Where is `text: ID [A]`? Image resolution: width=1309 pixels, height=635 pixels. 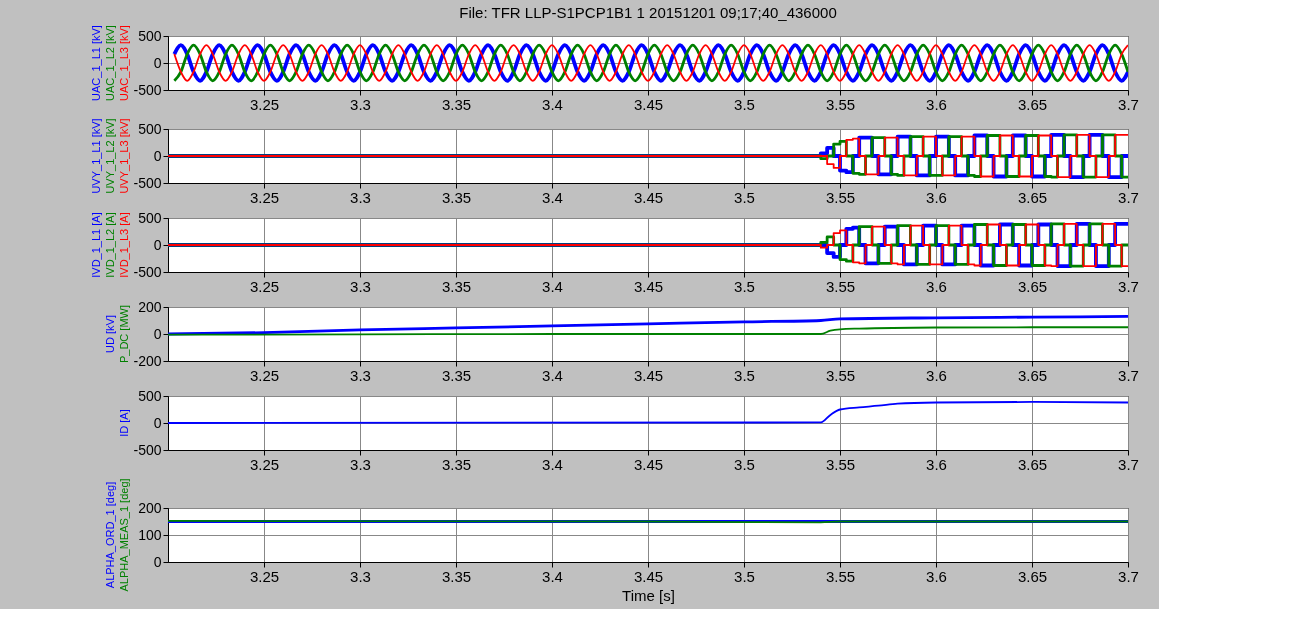
text: ID [A] is located at coordinates (124, 423).